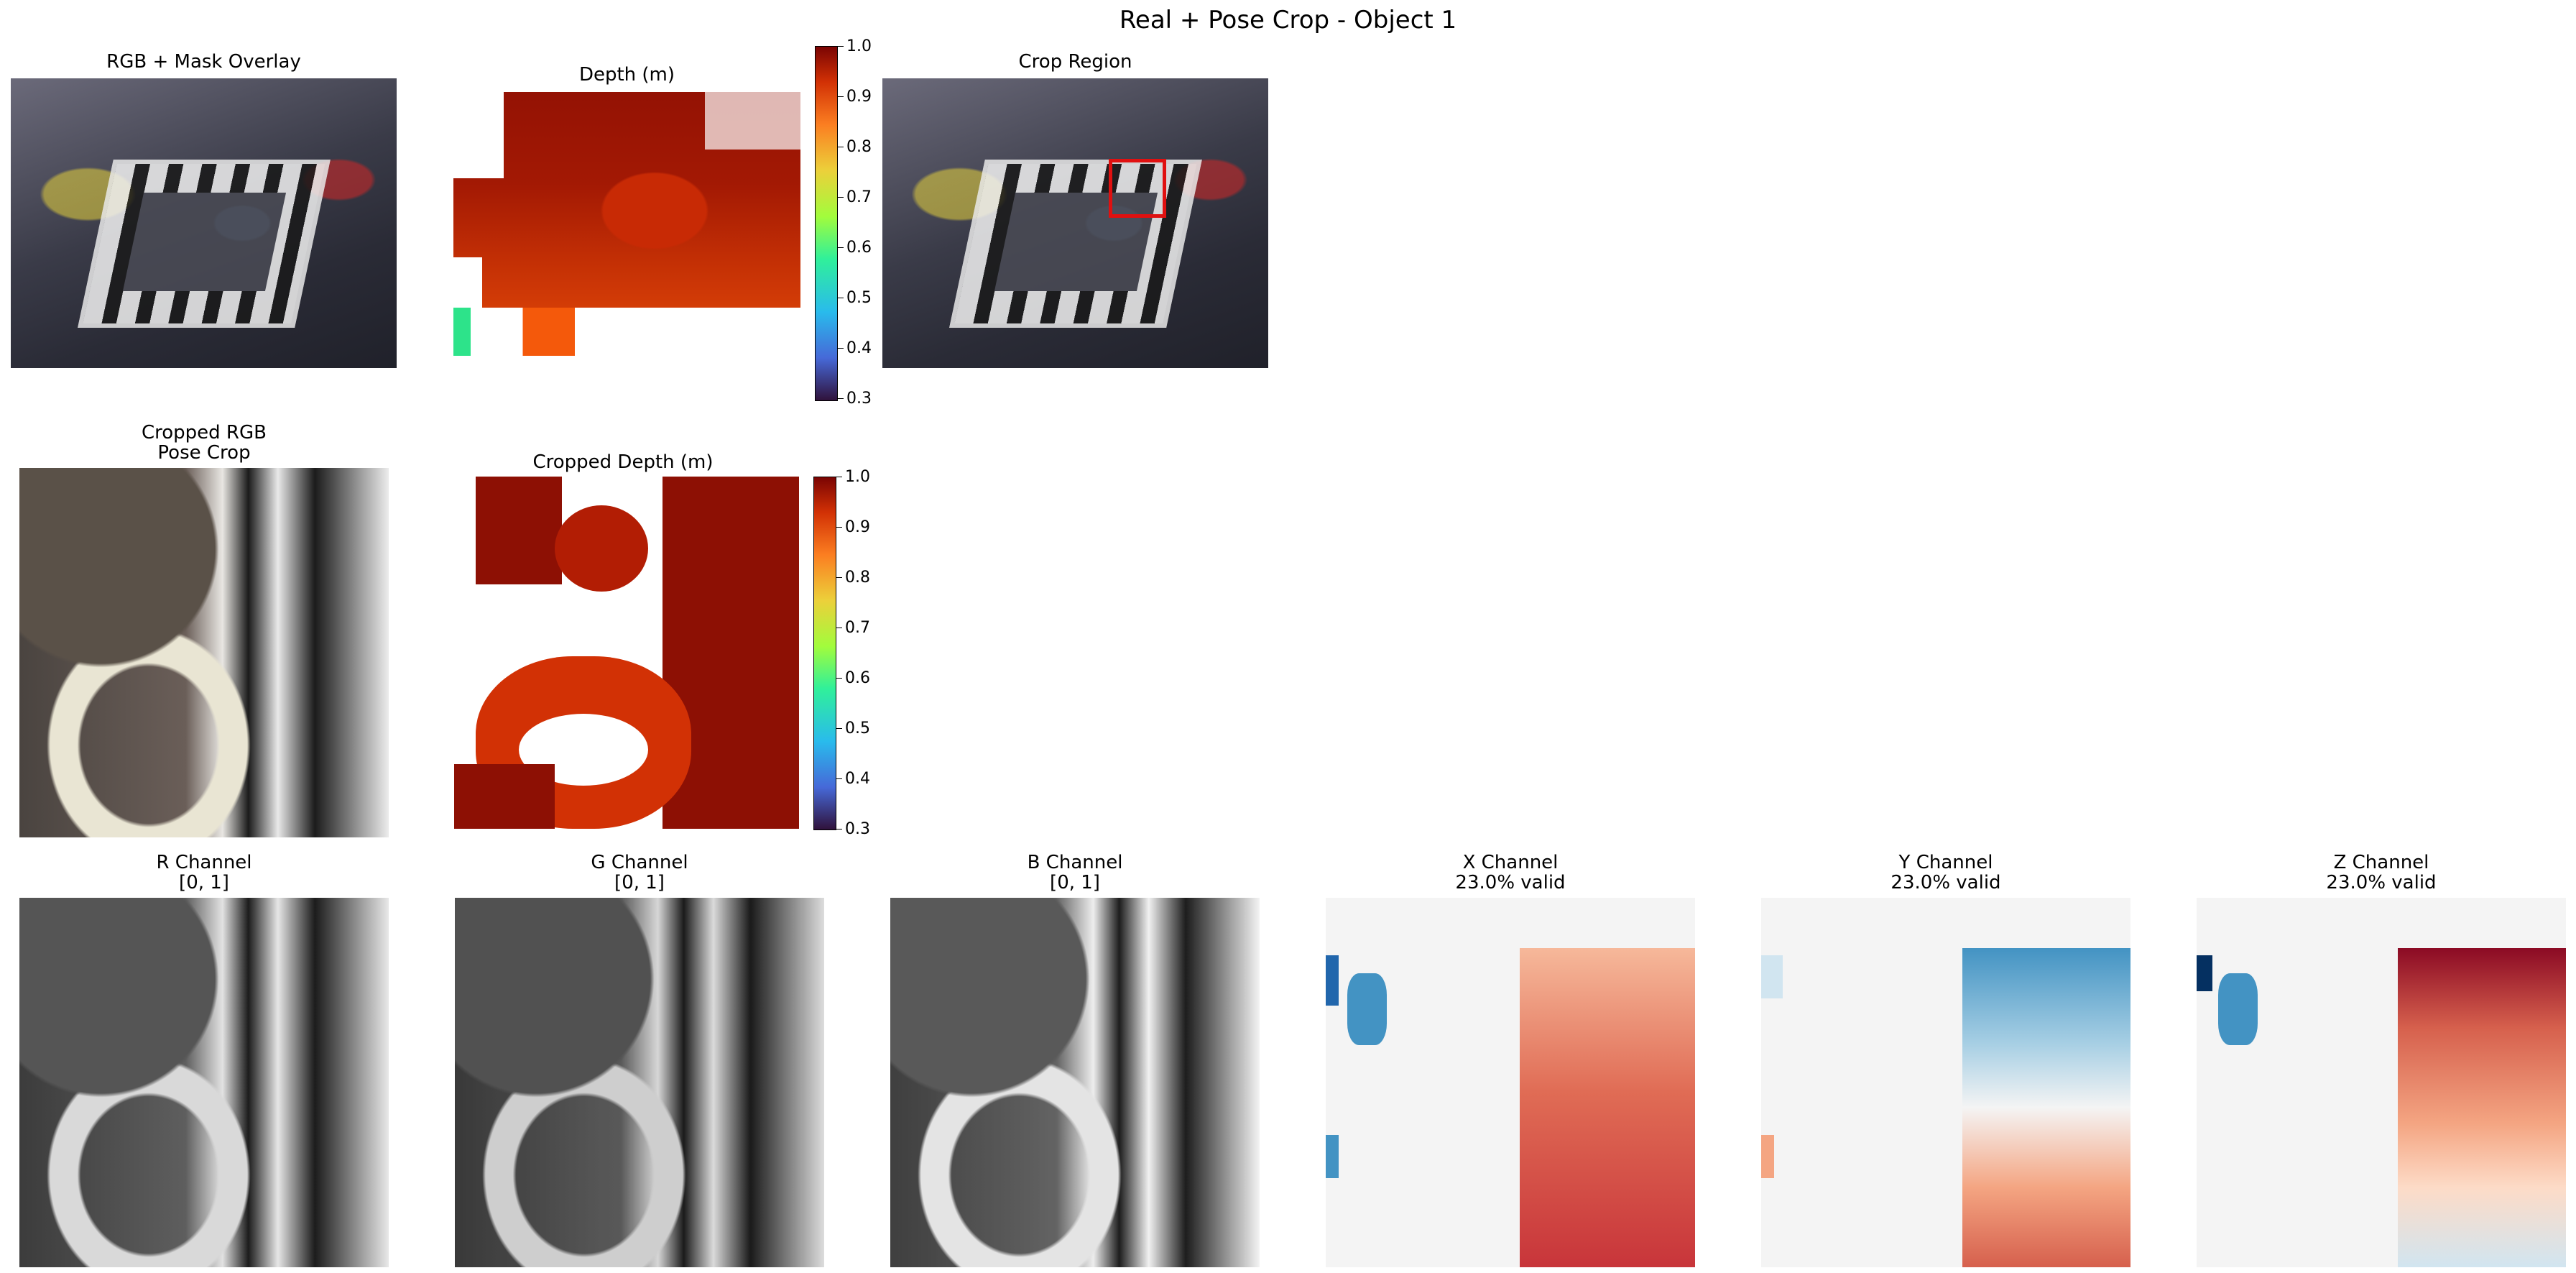  Describe the element at coordinates (1075, 223) in the screenshot. I see `crop-region-image` at that location.